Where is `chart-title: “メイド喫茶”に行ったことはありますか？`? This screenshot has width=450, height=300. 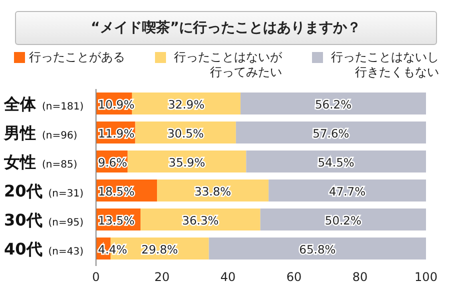 chart-title: “メイド喫茶”に行ったことはありますか？ is located at coordinates (226, 28).